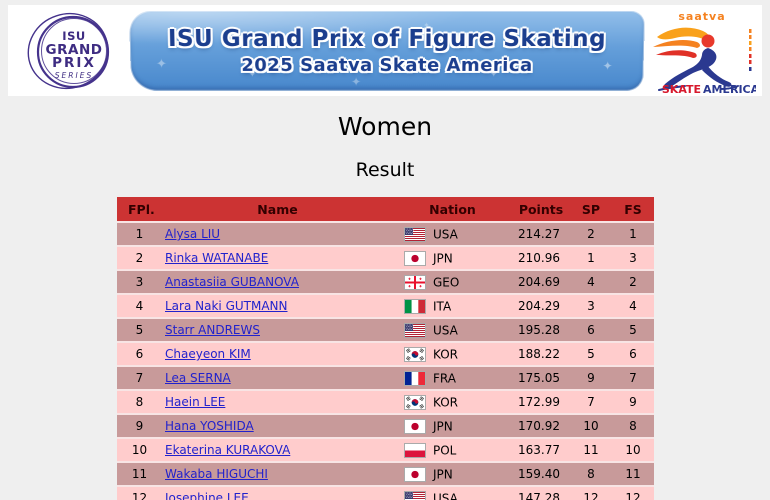  What do you see at coordinates (73, 36) in the screenshot?
I see `svg-text: ISU` at bounding box center [73, 36].